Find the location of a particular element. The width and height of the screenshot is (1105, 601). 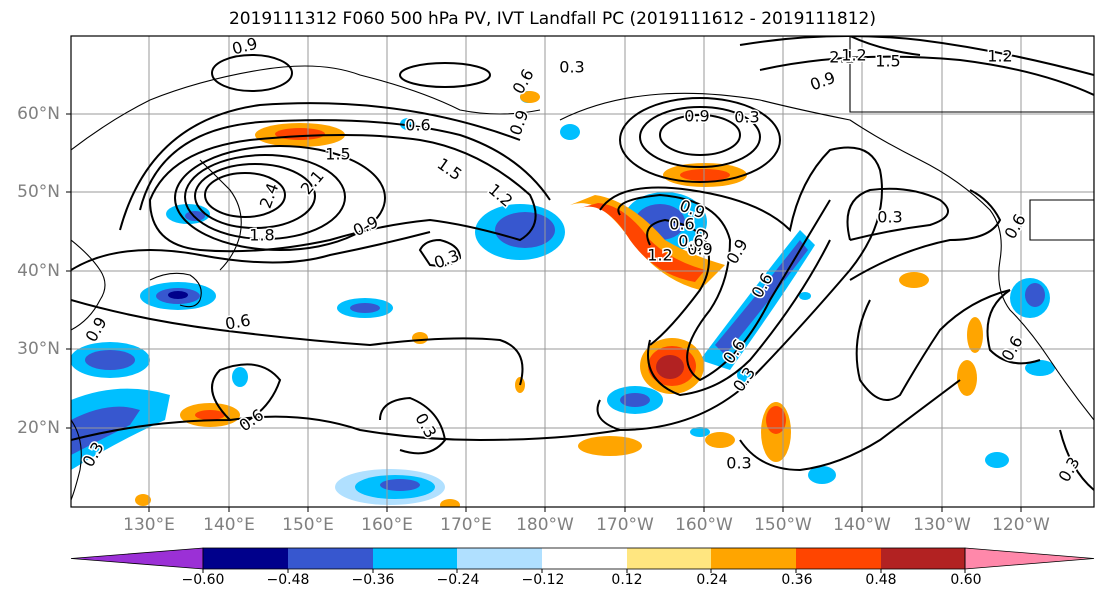

colorbar-tick-label: −0.48 is located at coordinates (288, 580).